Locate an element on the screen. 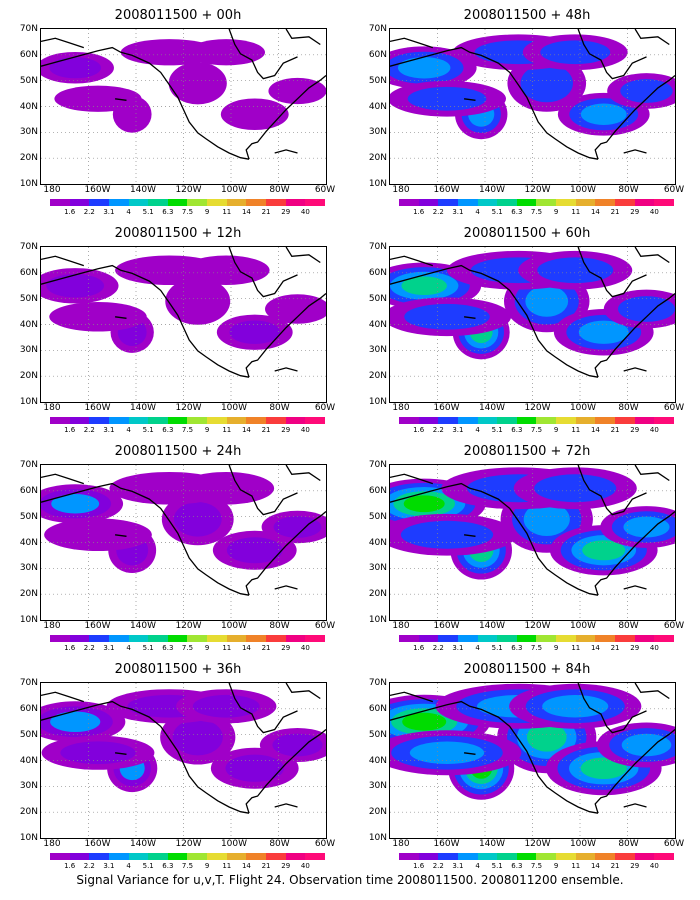 This screenshot has height=900, width=700. longitude-label: 60W is located at coordinates (674, 190).